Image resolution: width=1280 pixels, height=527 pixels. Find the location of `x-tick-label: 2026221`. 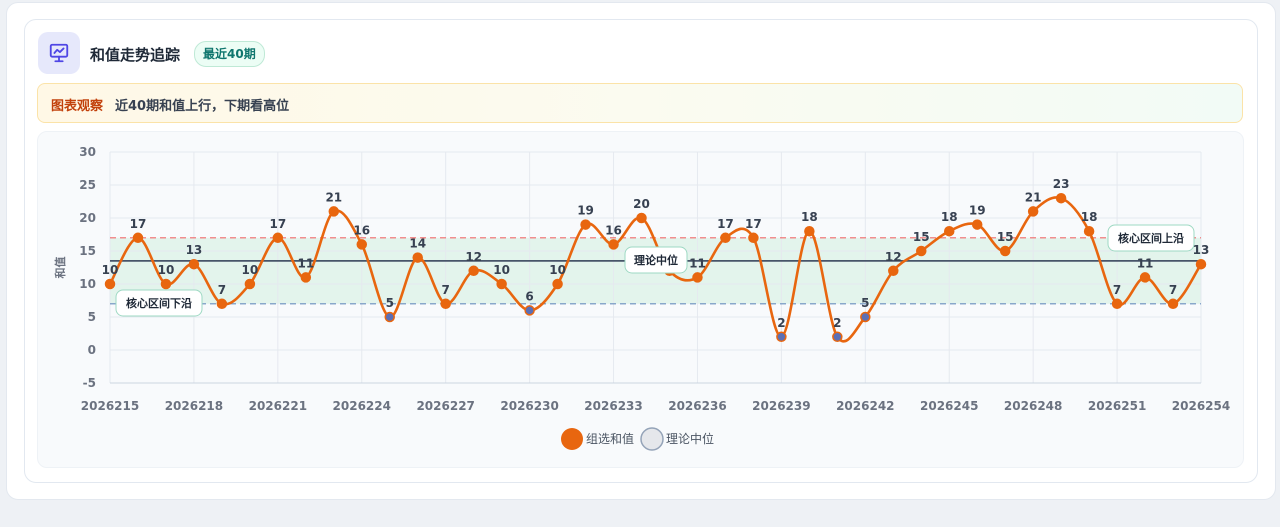

x-tick-label: 2026221 is located at coordinates (278, 406).